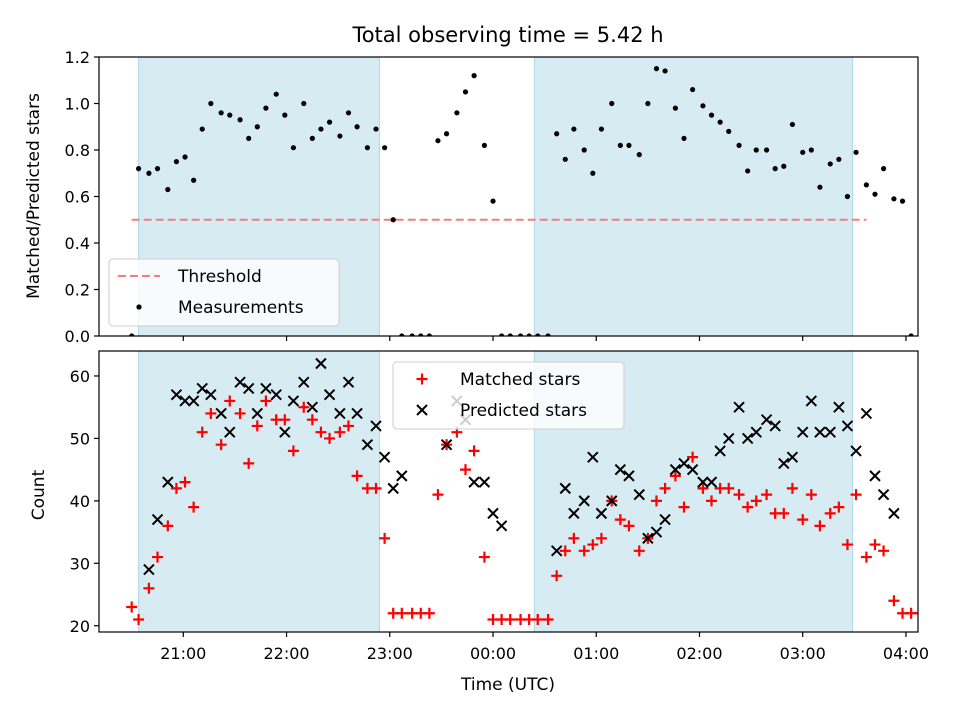  I want to click on y-tick-label: 0.4, so click(77, 243).